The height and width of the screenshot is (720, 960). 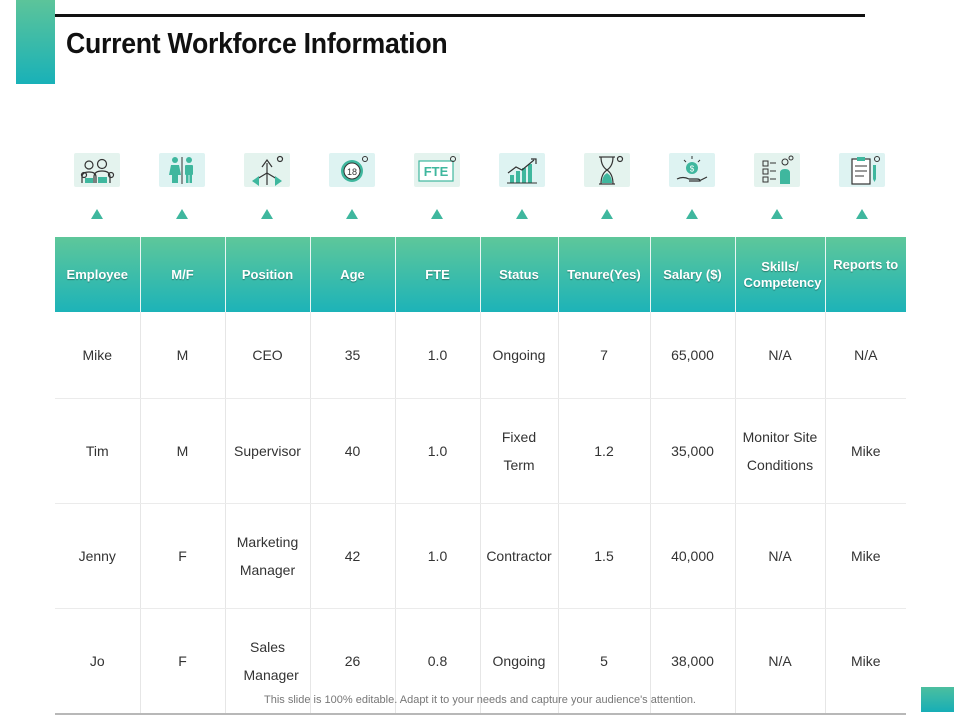 What do you see at coordinates (257, 44) in the screenshot?
I see `page-title: Current Workforce Information` at bounding box center [257, 44].